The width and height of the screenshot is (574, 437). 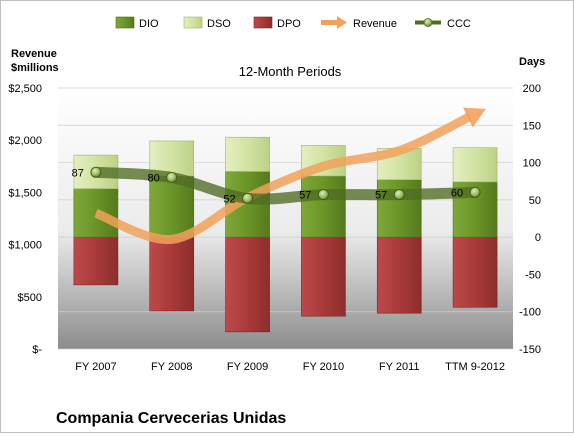 I want to click on x-tick-label: FY 2011, so click(x=399, y=367).